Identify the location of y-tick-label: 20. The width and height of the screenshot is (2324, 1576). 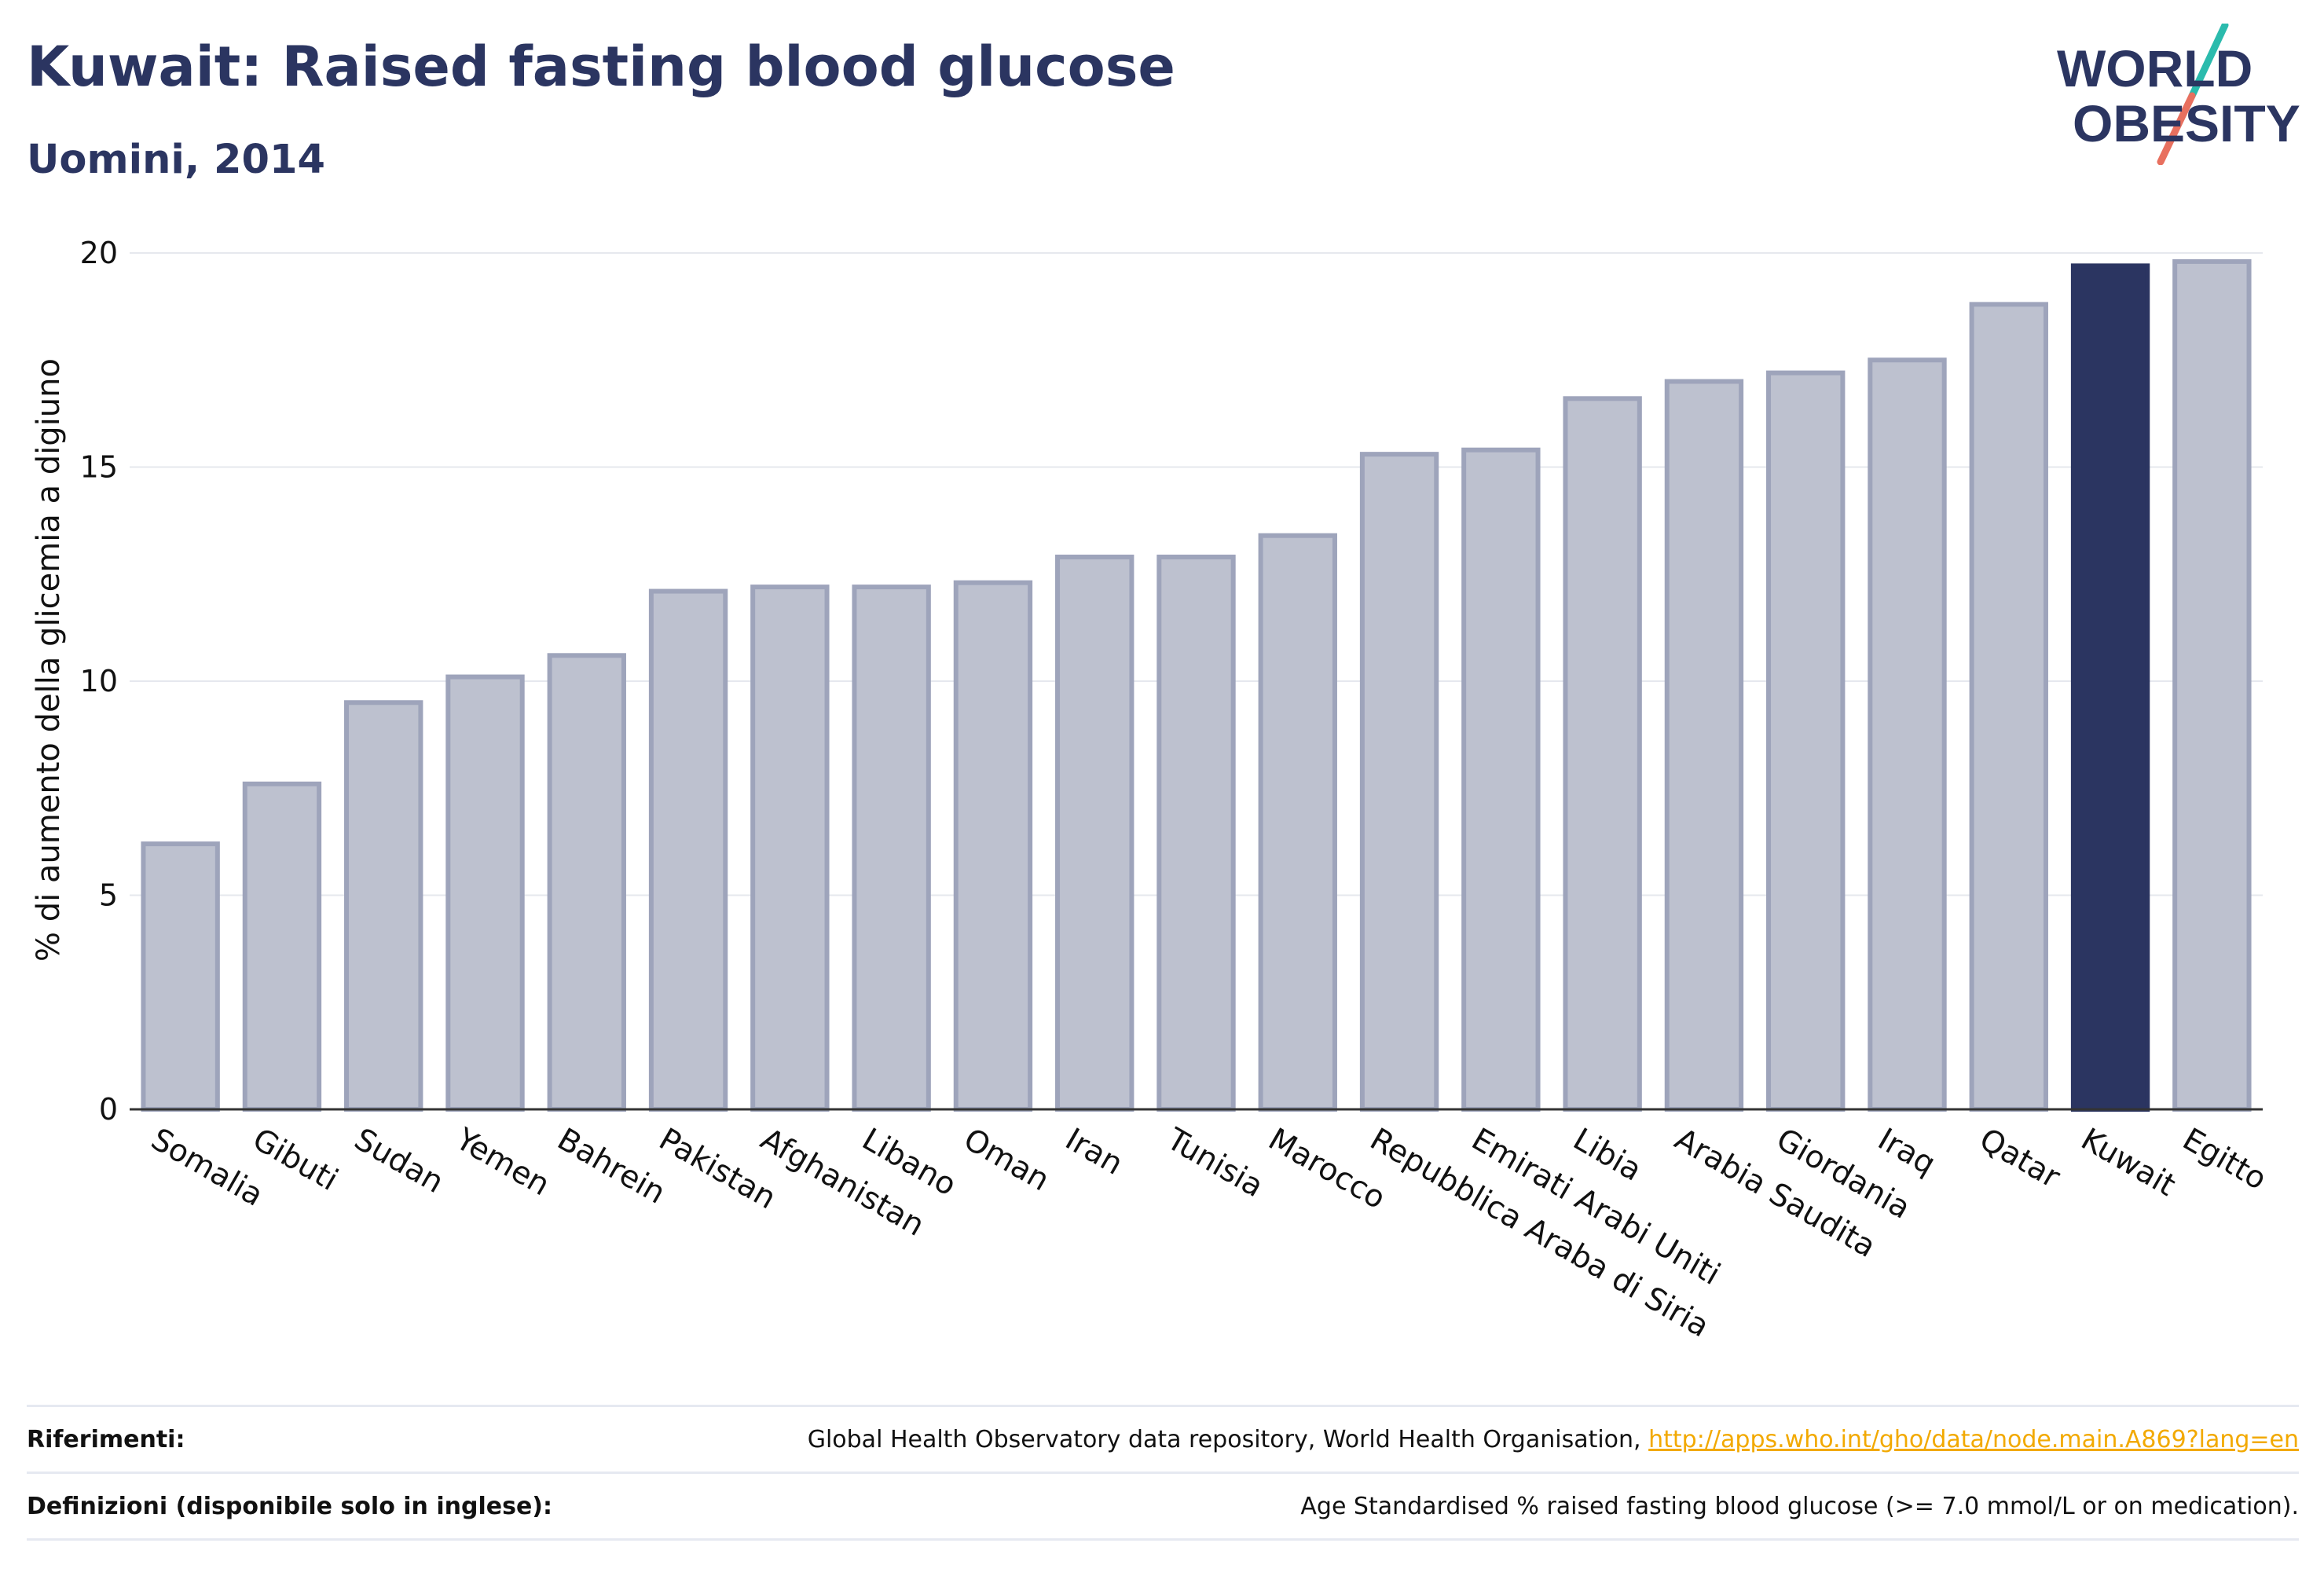
(99, 253).